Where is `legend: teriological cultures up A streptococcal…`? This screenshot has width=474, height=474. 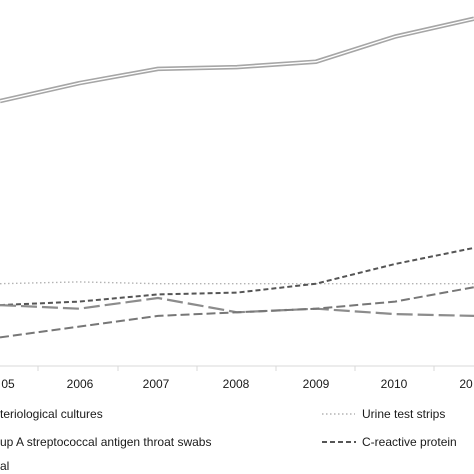 legend: teriological cultures up A streptococcal… is located at coordinates (228, 440).